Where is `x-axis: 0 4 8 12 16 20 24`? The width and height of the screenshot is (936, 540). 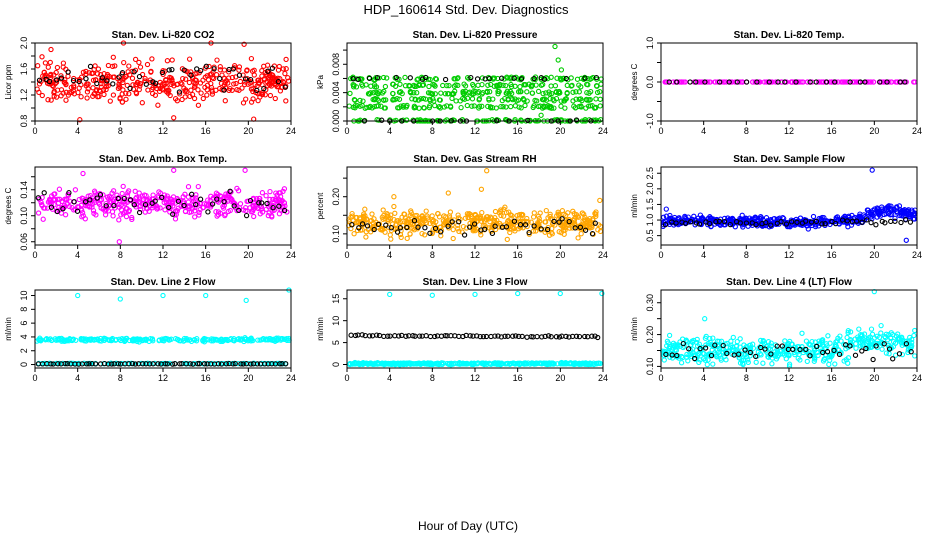 x-axis: 0 4 8 12 16 20 24 is located at coordinates (790, 252).